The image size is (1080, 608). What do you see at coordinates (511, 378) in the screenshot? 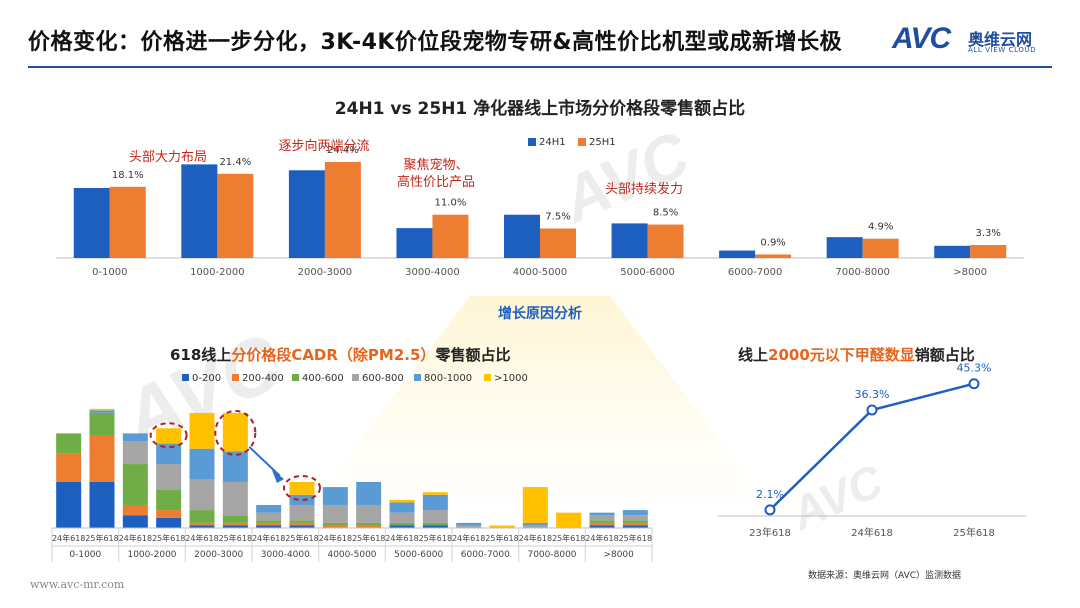
I see `chart2-legend-label: >1000` at bounding box center [511, 378].